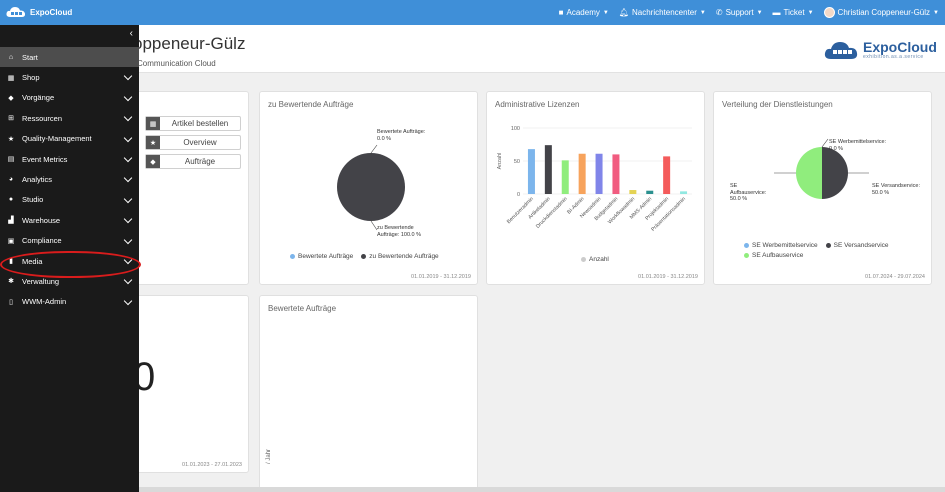 Image resolution: width=945 pixels, height=492 pixels. I want to click on avatar, so click(829, 12).